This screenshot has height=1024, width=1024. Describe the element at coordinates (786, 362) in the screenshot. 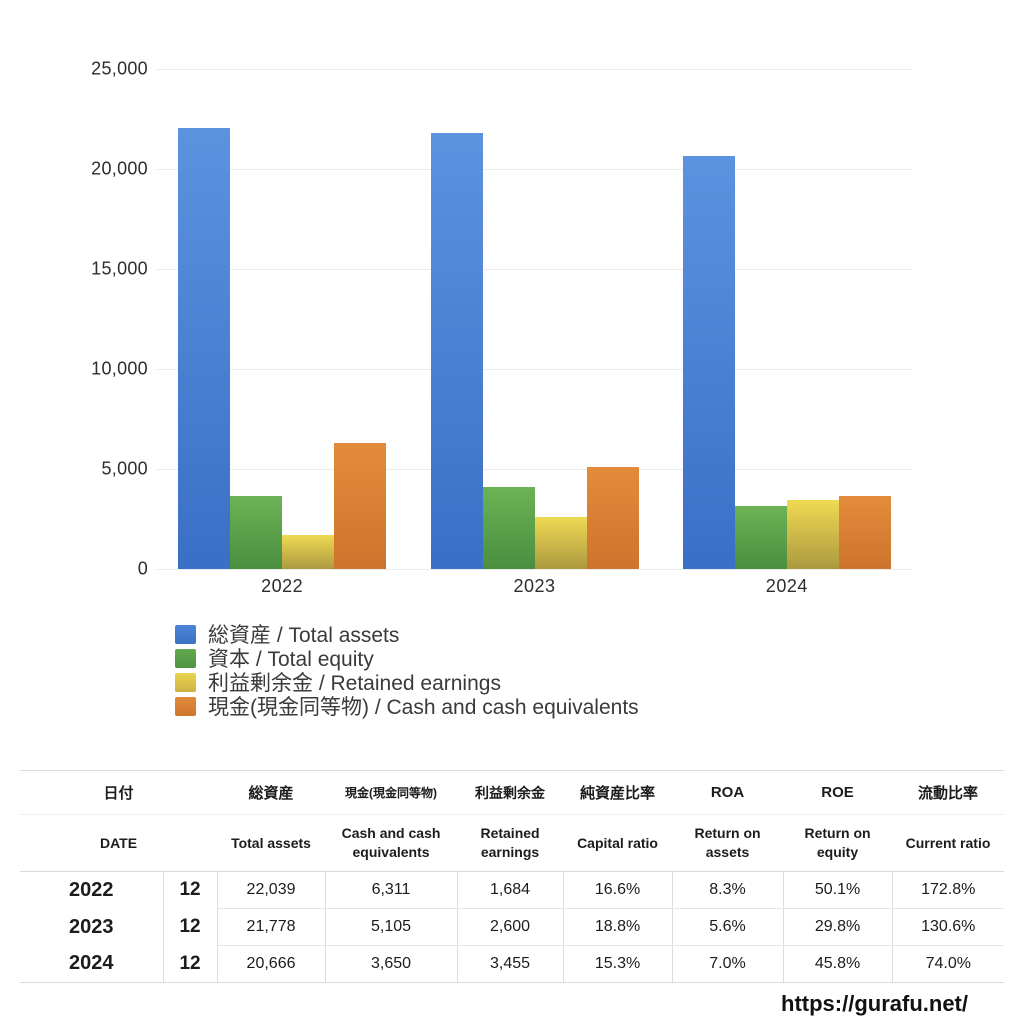

I see `bar-group-2024` at that location.